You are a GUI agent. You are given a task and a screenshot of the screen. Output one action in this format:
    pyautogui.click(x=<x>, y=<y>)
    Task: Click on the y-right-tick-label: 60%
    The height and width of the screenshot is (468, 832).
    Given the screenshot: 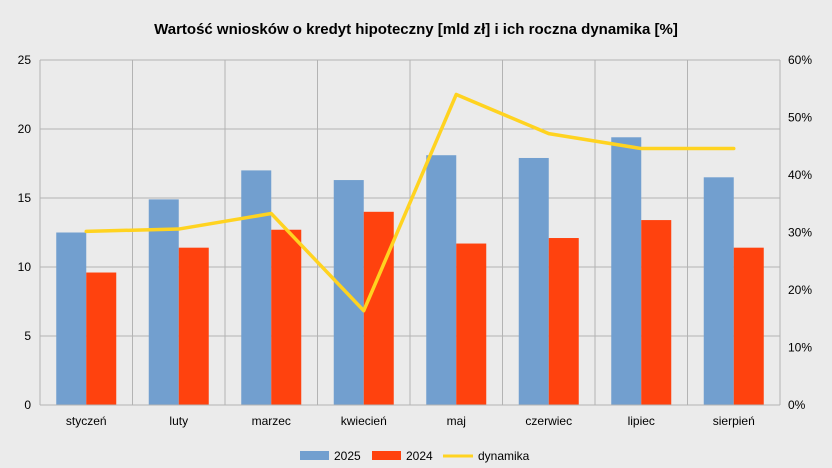 What is the action you would take?
    pyautogui.click(x=800, y=60)
    